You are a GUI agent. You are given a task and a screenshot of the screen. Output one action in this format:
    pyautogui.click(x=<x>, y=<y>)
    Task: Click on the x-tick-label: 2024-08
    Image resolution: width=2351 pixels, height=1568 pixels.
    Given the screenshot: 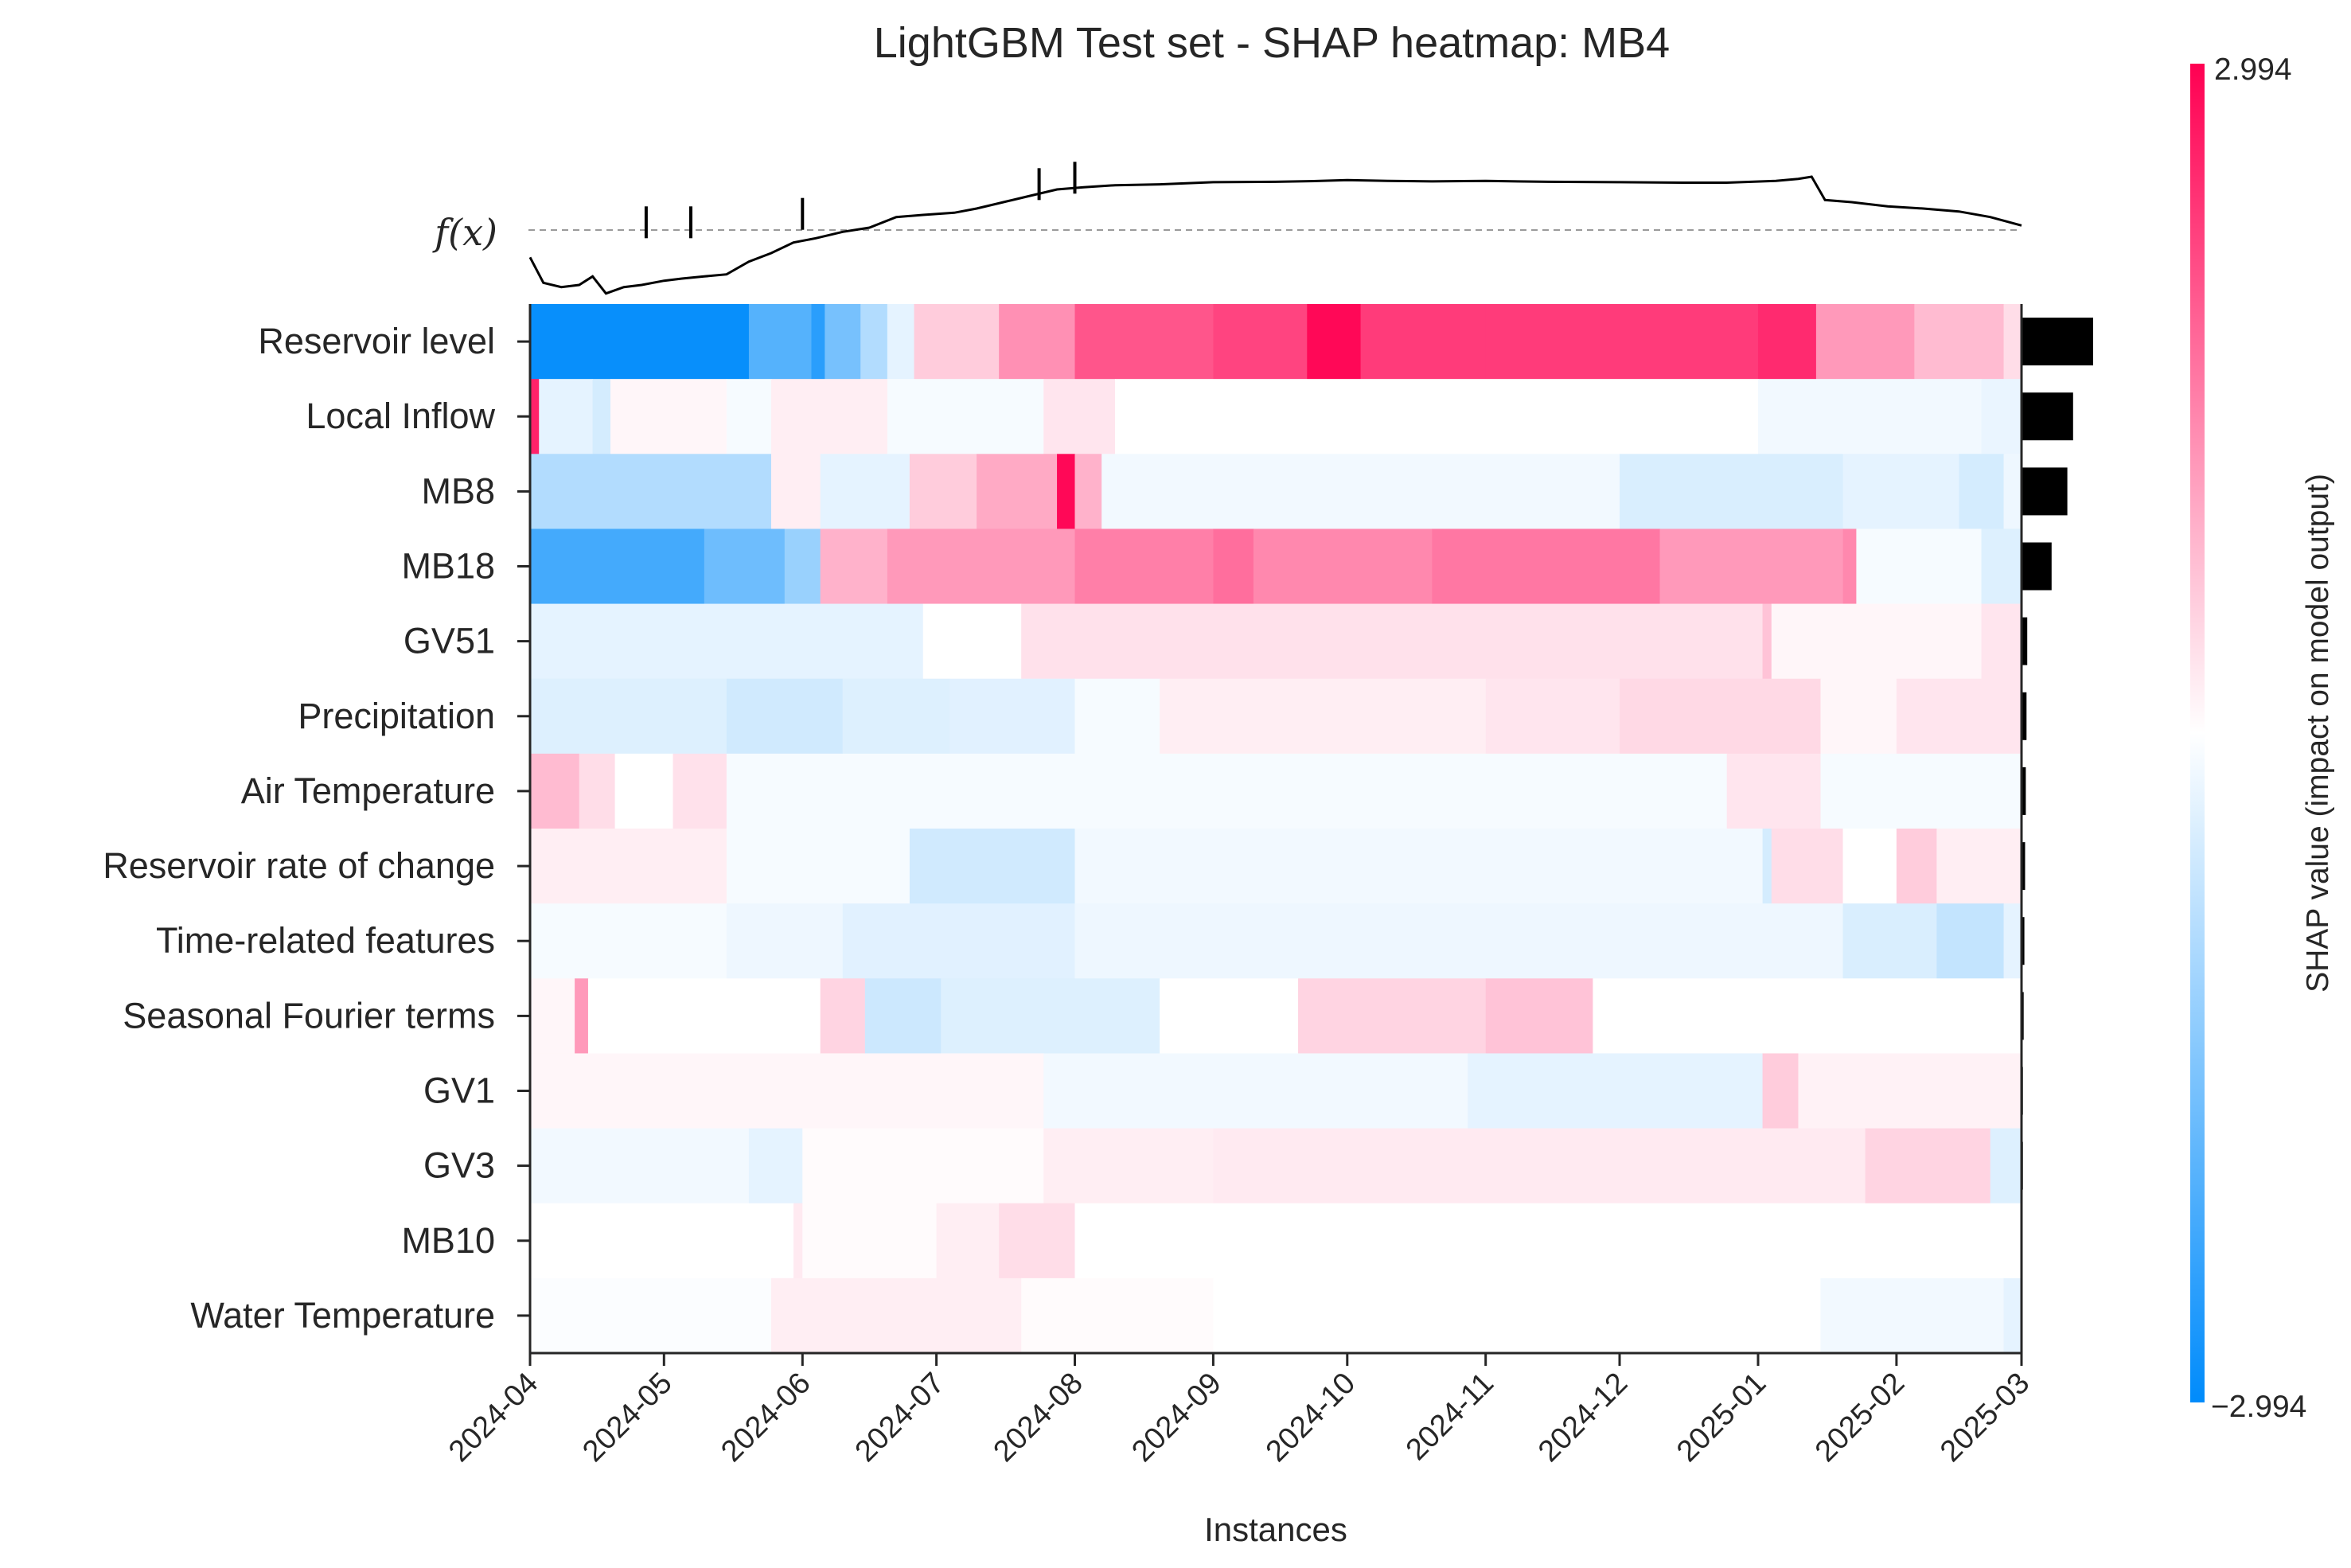 What is the action you would take?
    pyautogui.click(x=1039, y=1418)
    